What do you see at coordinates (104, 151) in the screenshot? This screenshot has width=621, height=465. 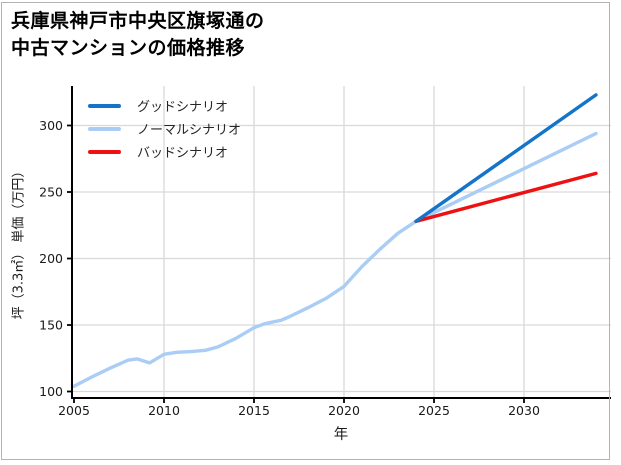 I see `bad-scenario-line-swatch` at bounding box center [104, 151].